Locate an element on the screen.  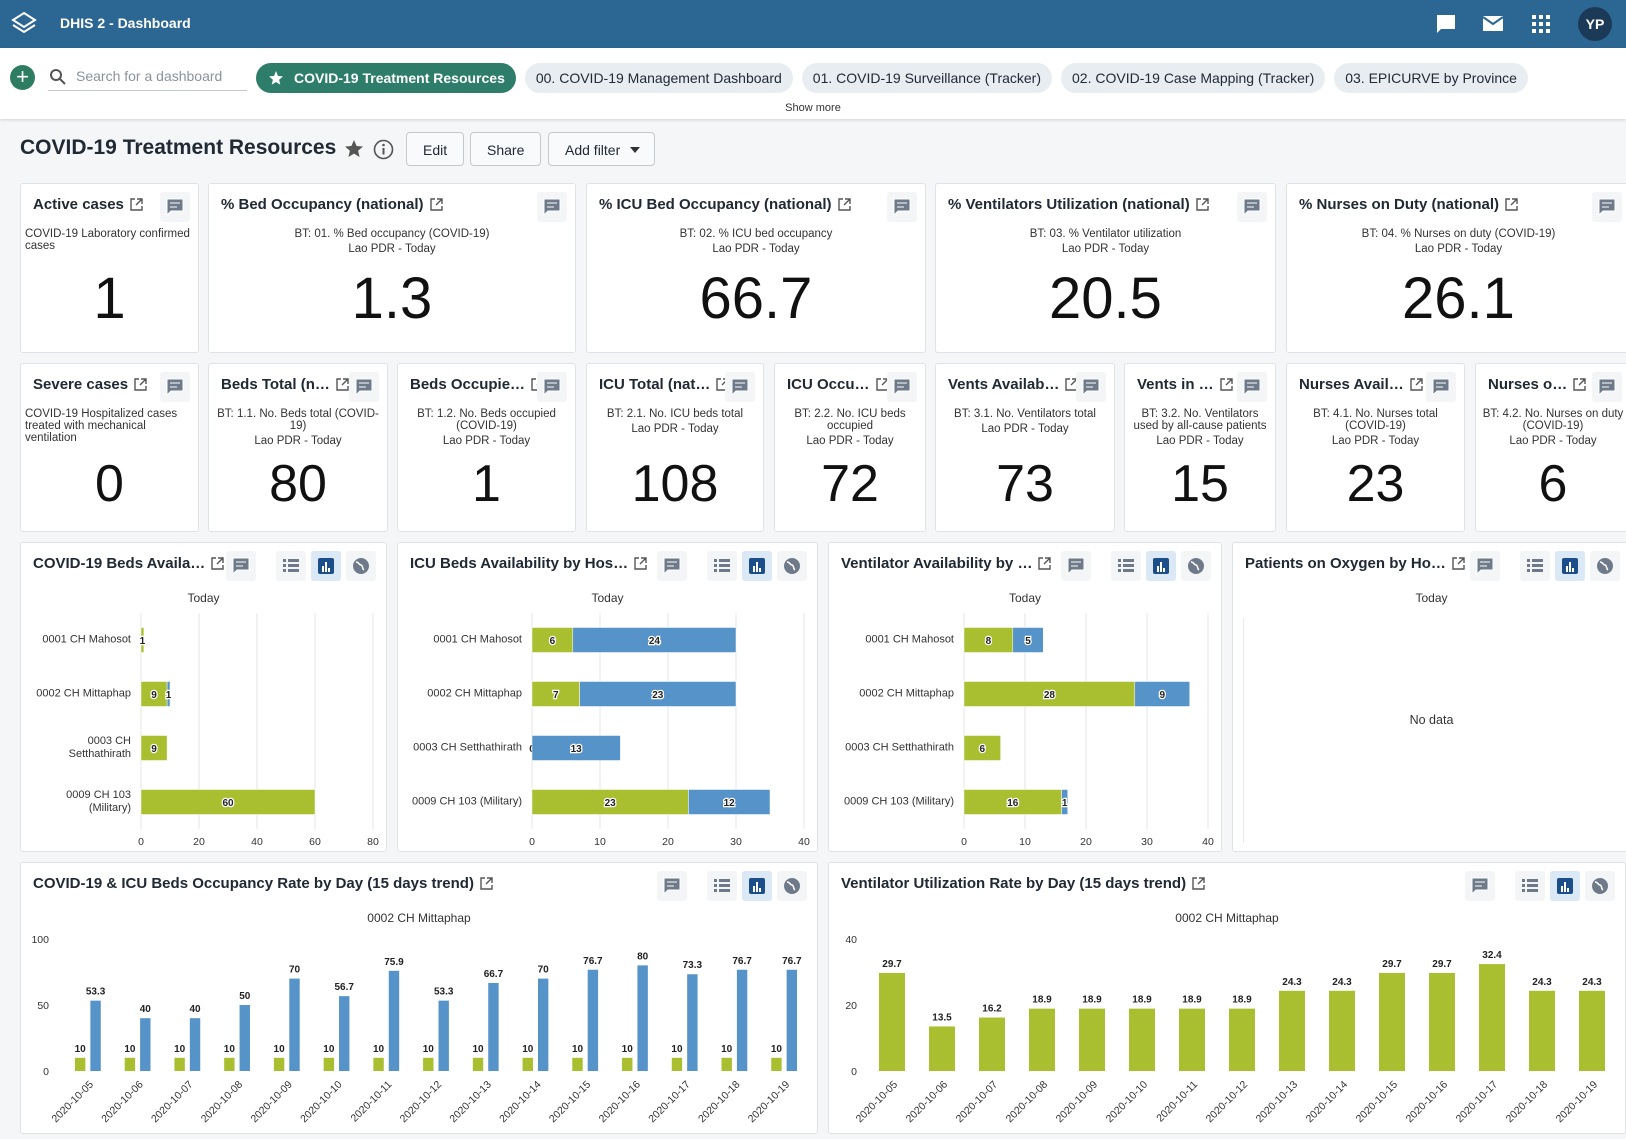
share-button: Share is located at coordinates (505, 149).